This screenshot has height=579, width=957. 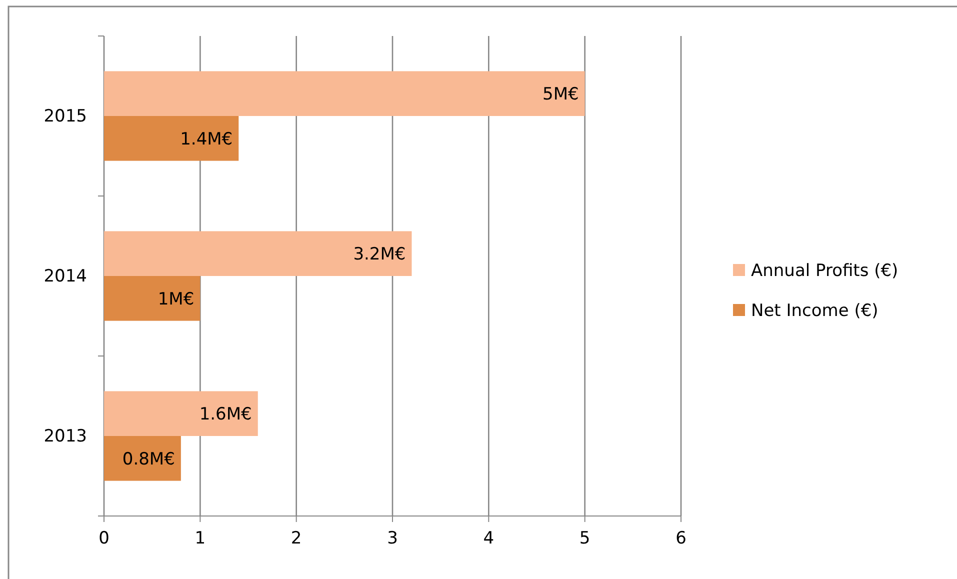 What do you see at coordinates (392, 538) in the screenshot?
I see `x-tick-label: 3` at bounding box center [392, 538].